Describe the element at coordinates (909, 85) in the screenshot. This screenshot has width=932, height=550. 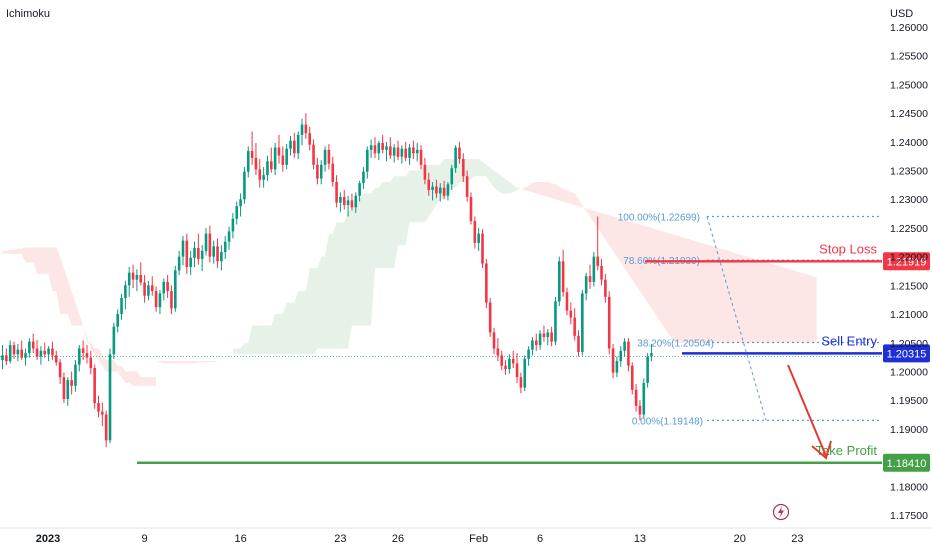
I see `price-tick-label: 1.25000` at that location.